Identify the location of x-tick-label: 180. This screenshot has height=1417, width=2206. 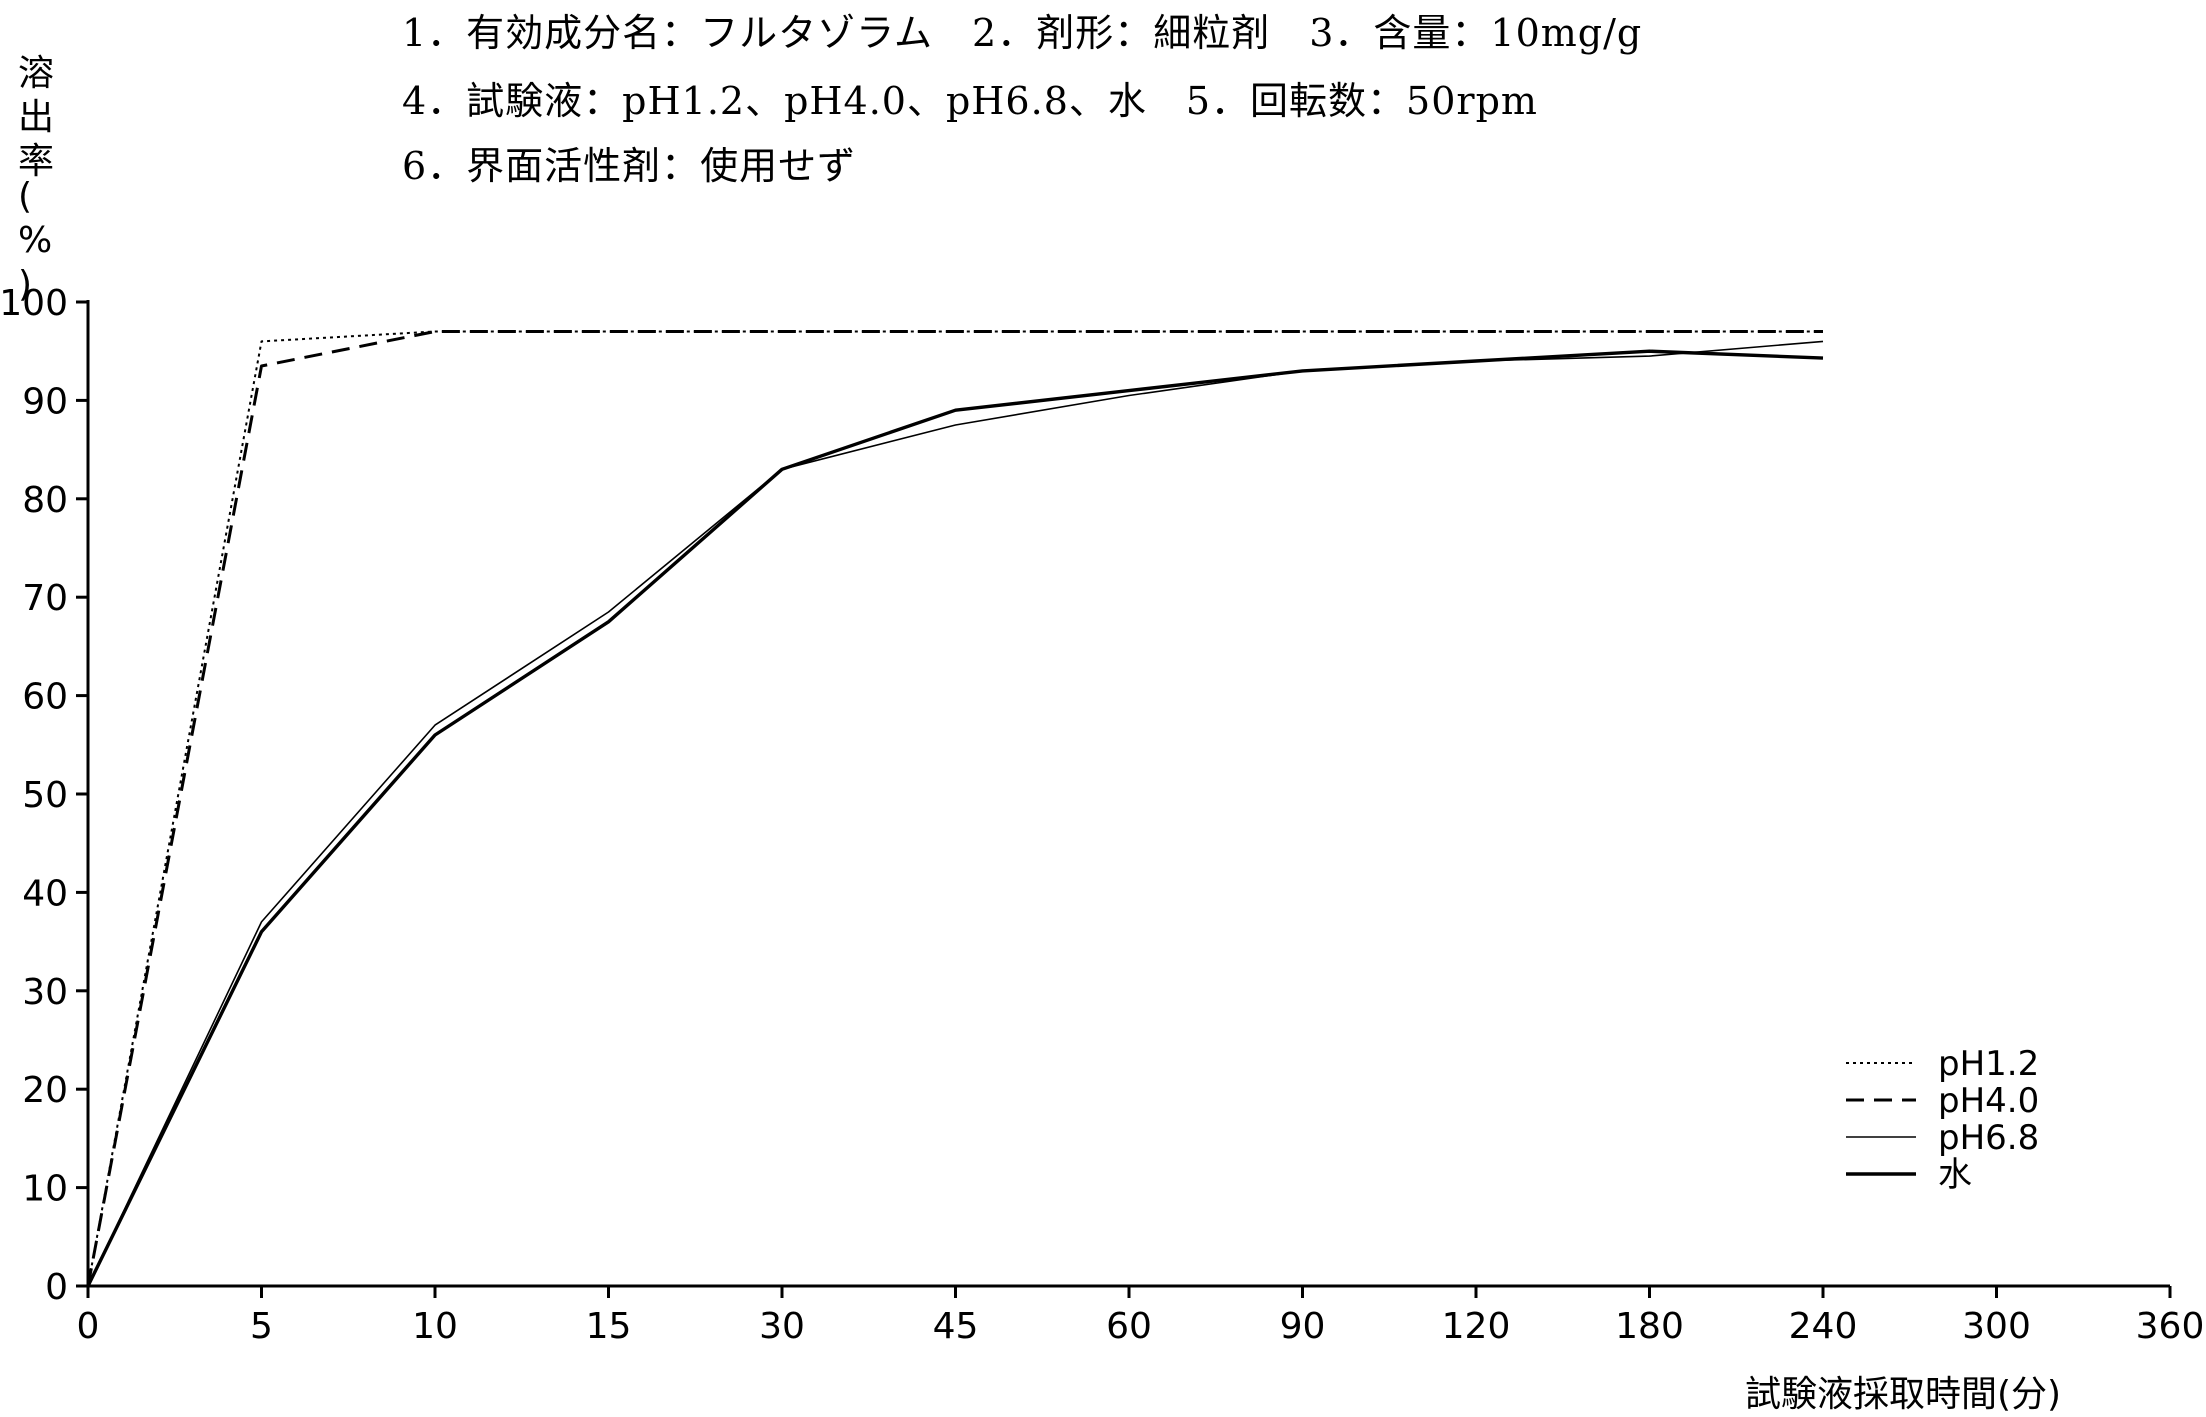
(1649, 1326).